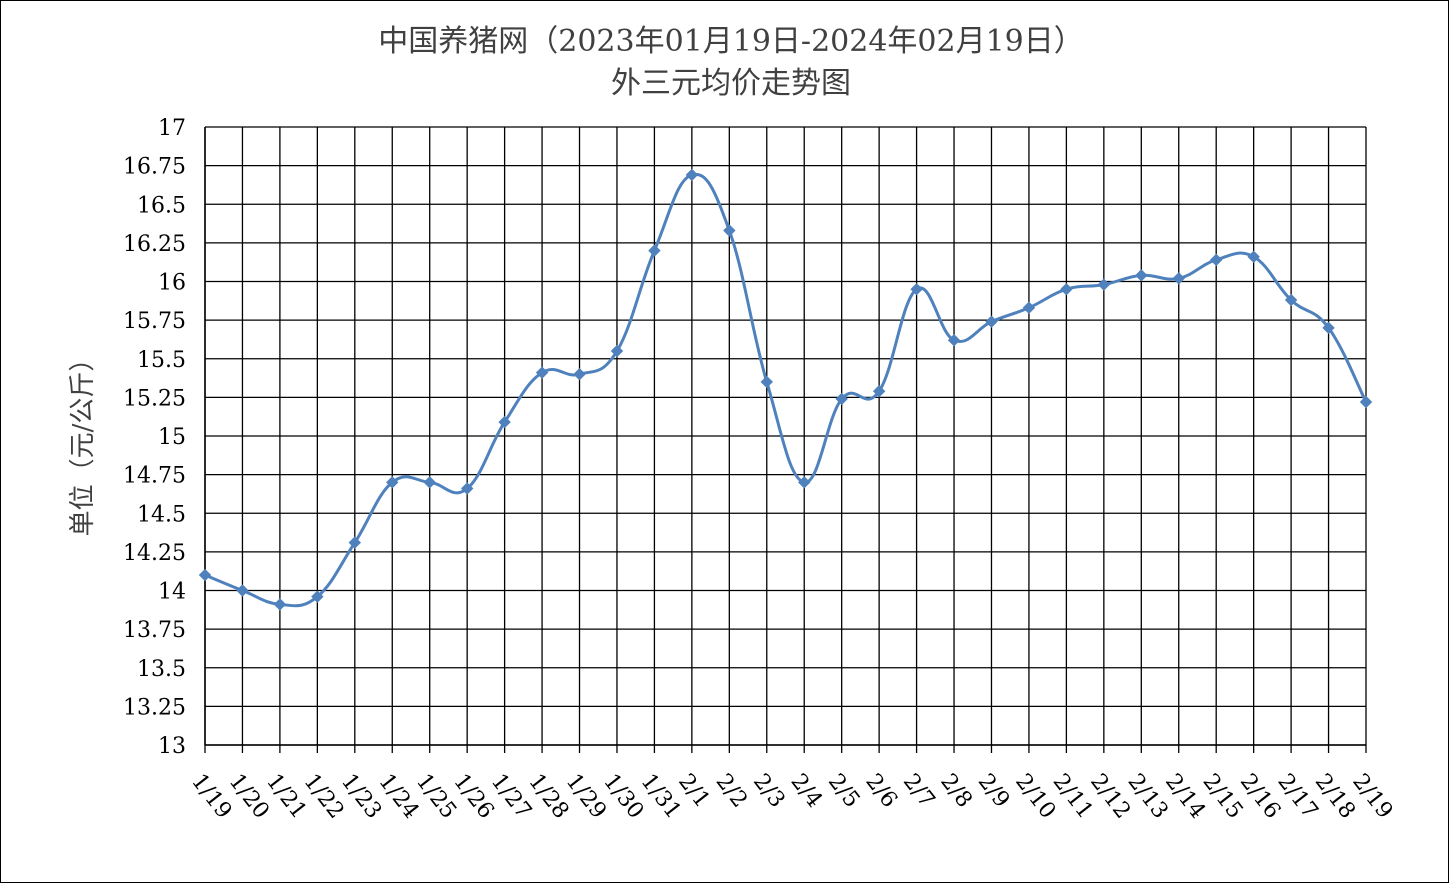 The image size is (1449, 884). What do you see at coordinates (154, 707) in the screenshot?
I see `y-tick-label: 13.25` at bounding box center [154, 707].